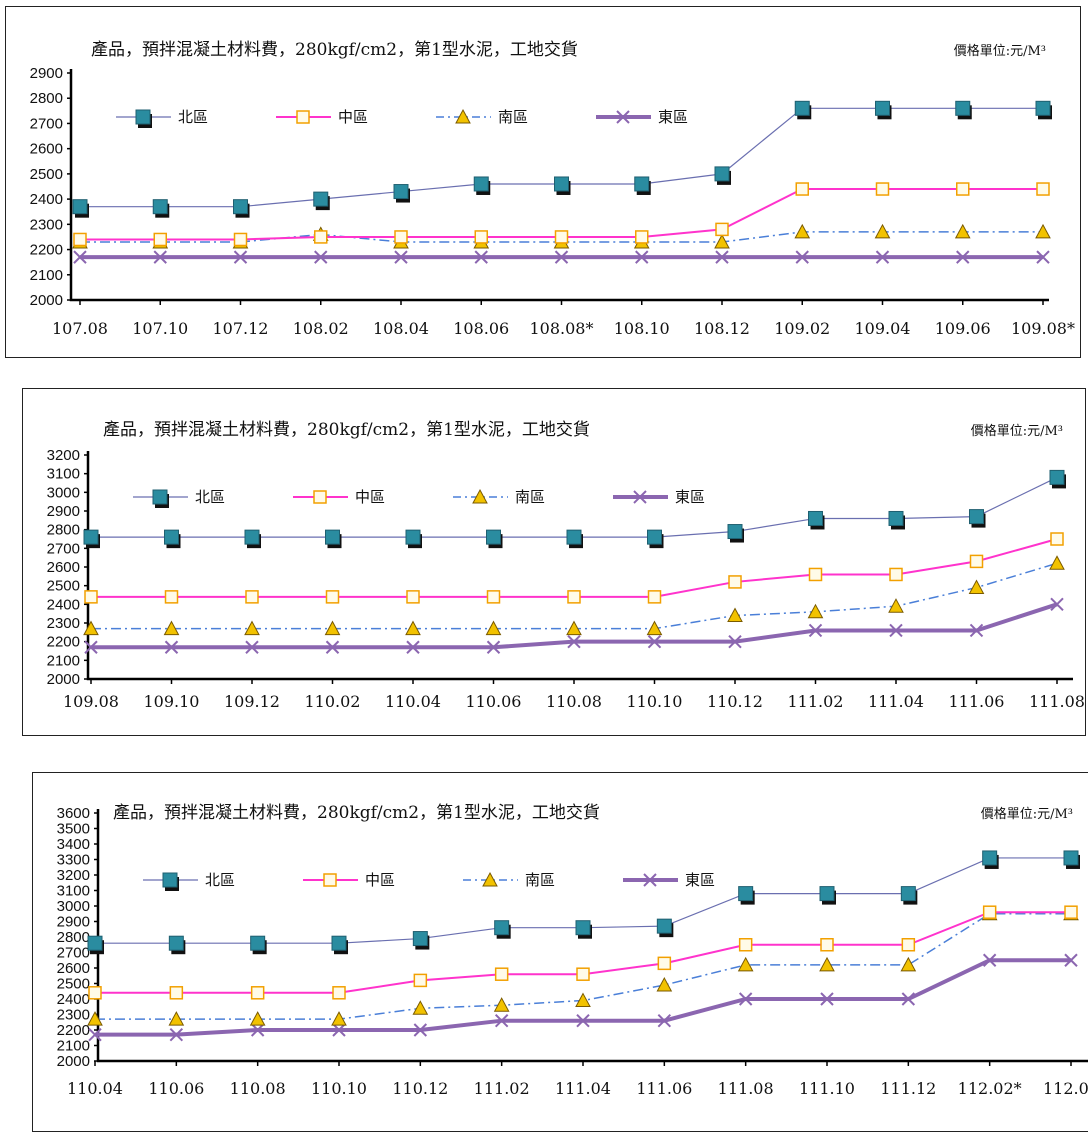  Describe the element at coordinates (73, 999) in the screenshot. I see `y-tick-label: 2400` at that location.